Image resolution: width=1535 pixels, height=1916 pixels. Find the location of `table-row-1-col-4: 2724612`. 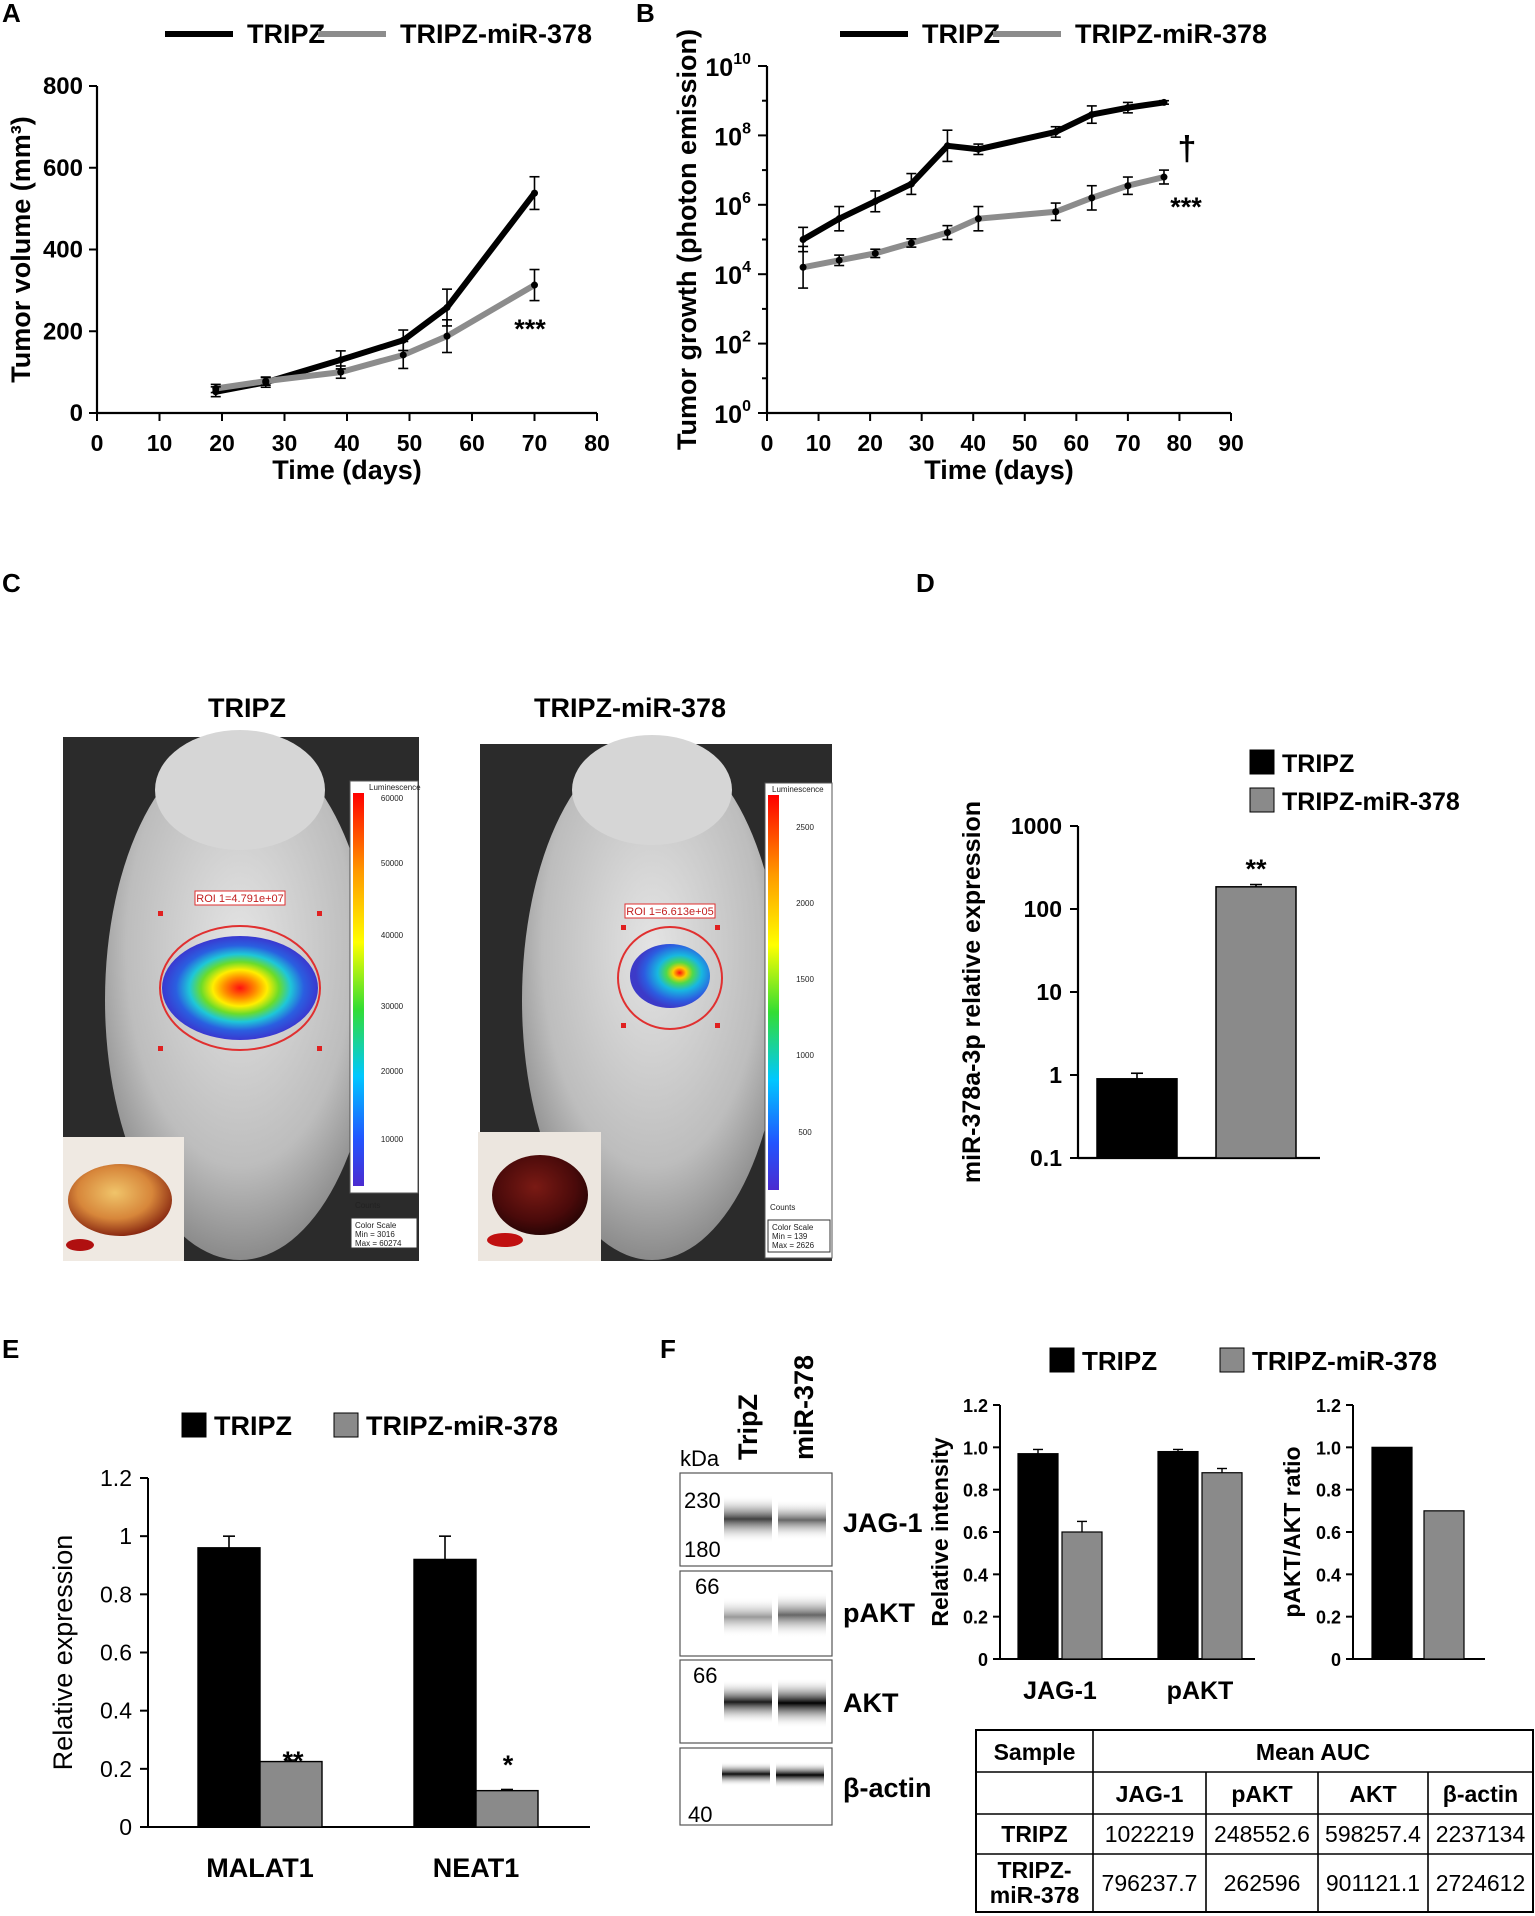

table-row-1-col-4: 2724612 is located at coordinates (1481, 1883).